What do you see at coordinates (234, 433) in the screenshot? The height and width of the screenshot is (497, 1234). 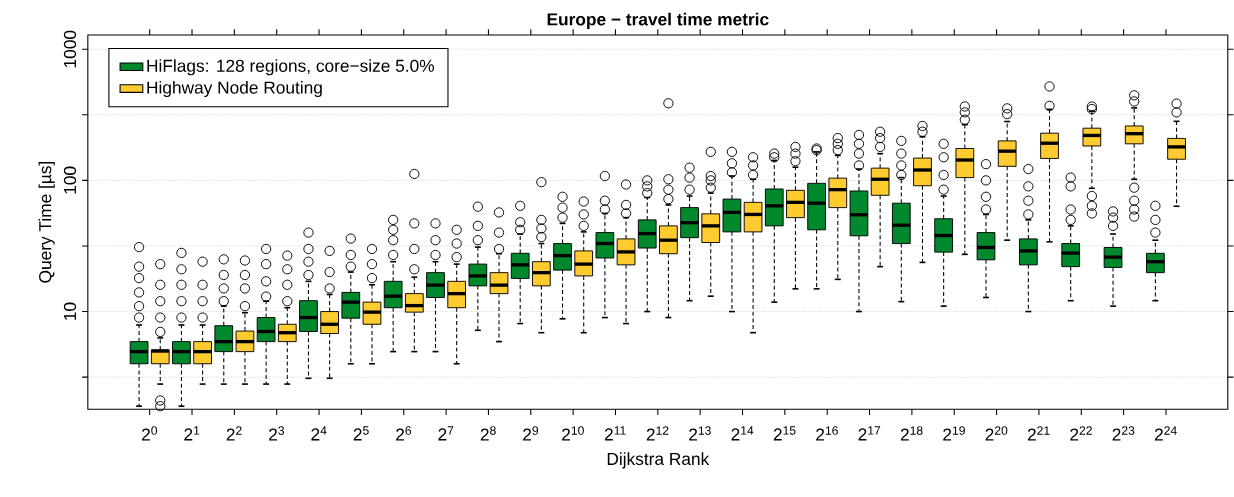 I see `x-tick-label: 2$^{2}$` at bounding box center [234, 433].